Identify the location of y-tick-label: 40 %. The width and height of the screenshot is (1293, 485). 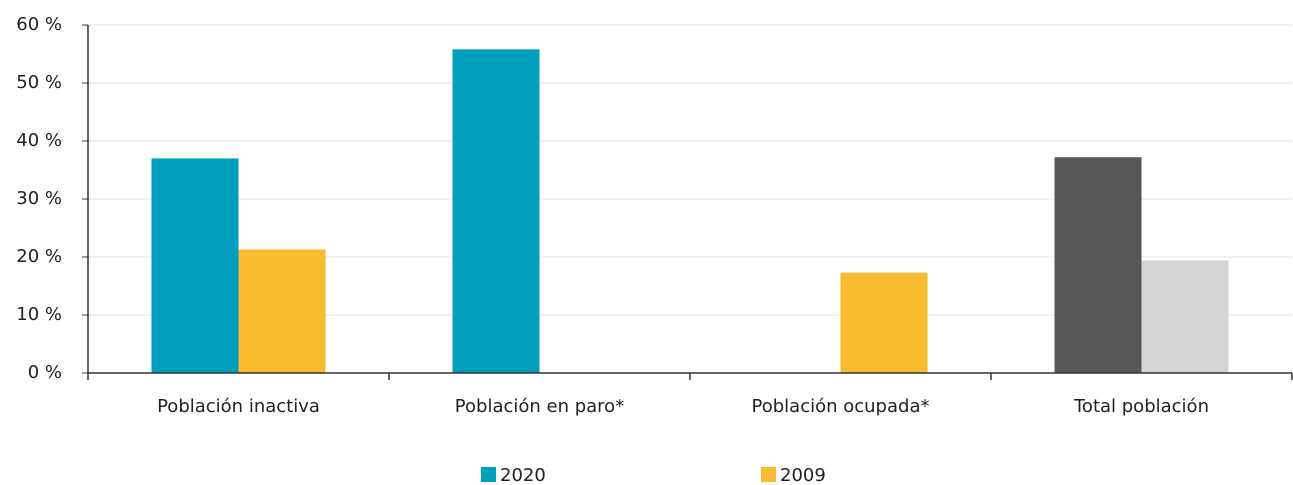
(39, 140).